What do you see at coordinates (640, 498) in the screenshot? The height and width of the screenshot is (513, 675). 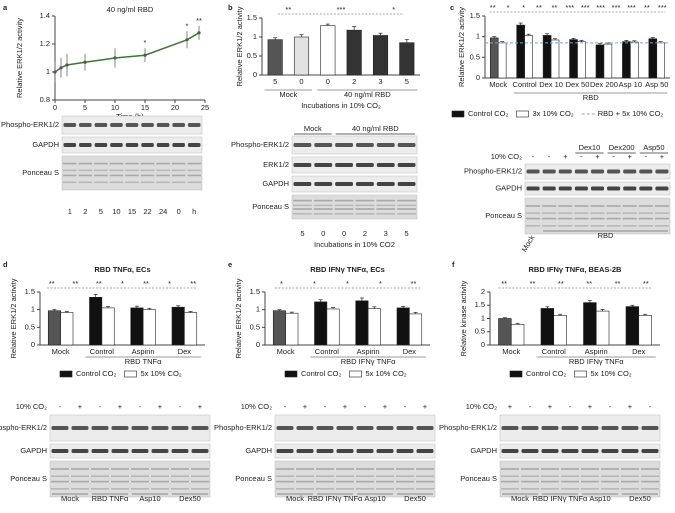 I see `blot-footer: Dex50` at bounding box center [640, 498].